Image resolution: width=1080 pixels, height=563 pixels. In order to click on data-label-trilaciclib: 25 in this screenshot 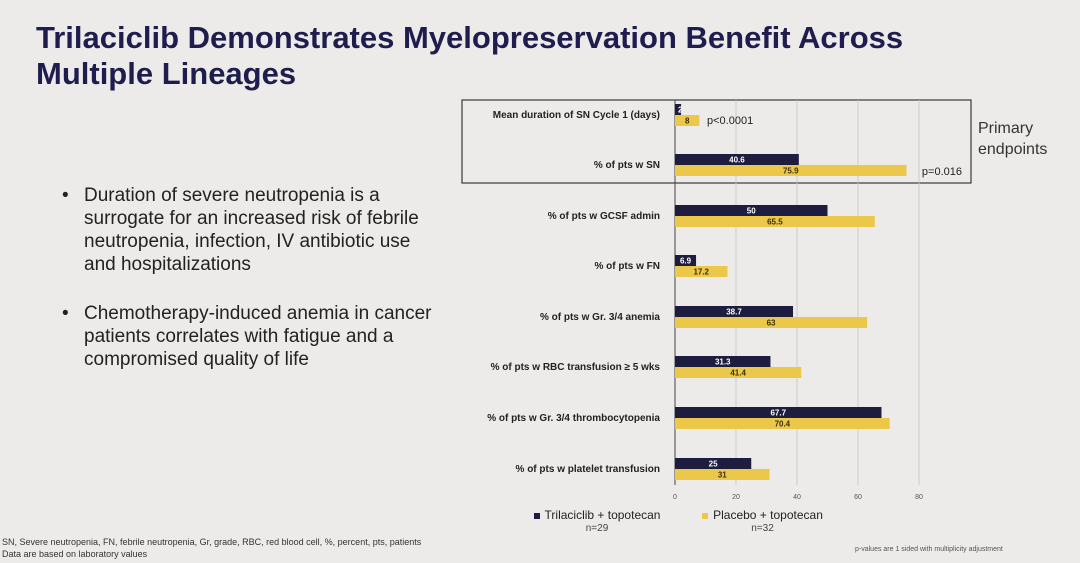, I will do `click(713, 464)`.